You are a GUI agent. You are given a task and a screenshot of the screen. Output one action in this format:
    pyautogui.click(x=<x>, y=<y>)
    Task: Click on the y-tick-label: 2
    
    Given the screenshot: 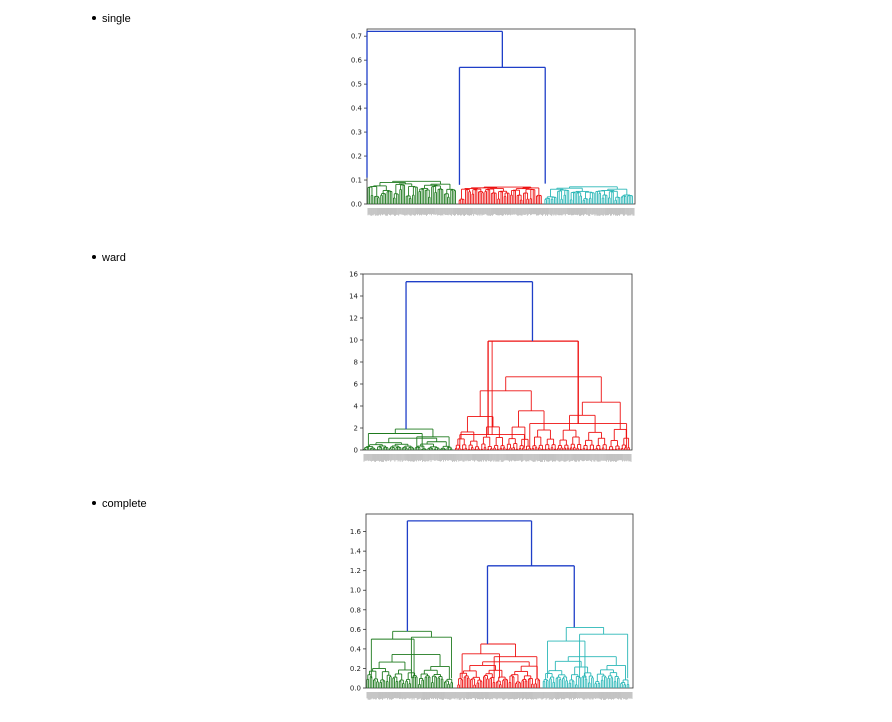 What is the action you would take?
    pyautogui.click(x=356, y=429)
    